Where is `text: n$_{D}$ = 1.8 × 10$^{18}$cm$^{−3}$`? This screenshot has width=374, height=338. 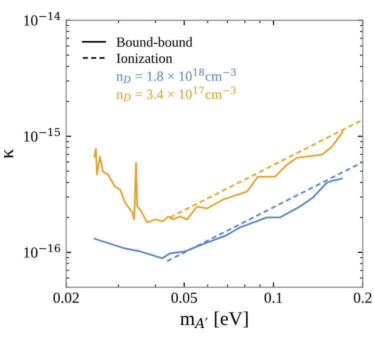
text: n$_{D}$ = 1.8 × 10$^{18}$cm$^{−3}$ is located at coordinates (176, 75).